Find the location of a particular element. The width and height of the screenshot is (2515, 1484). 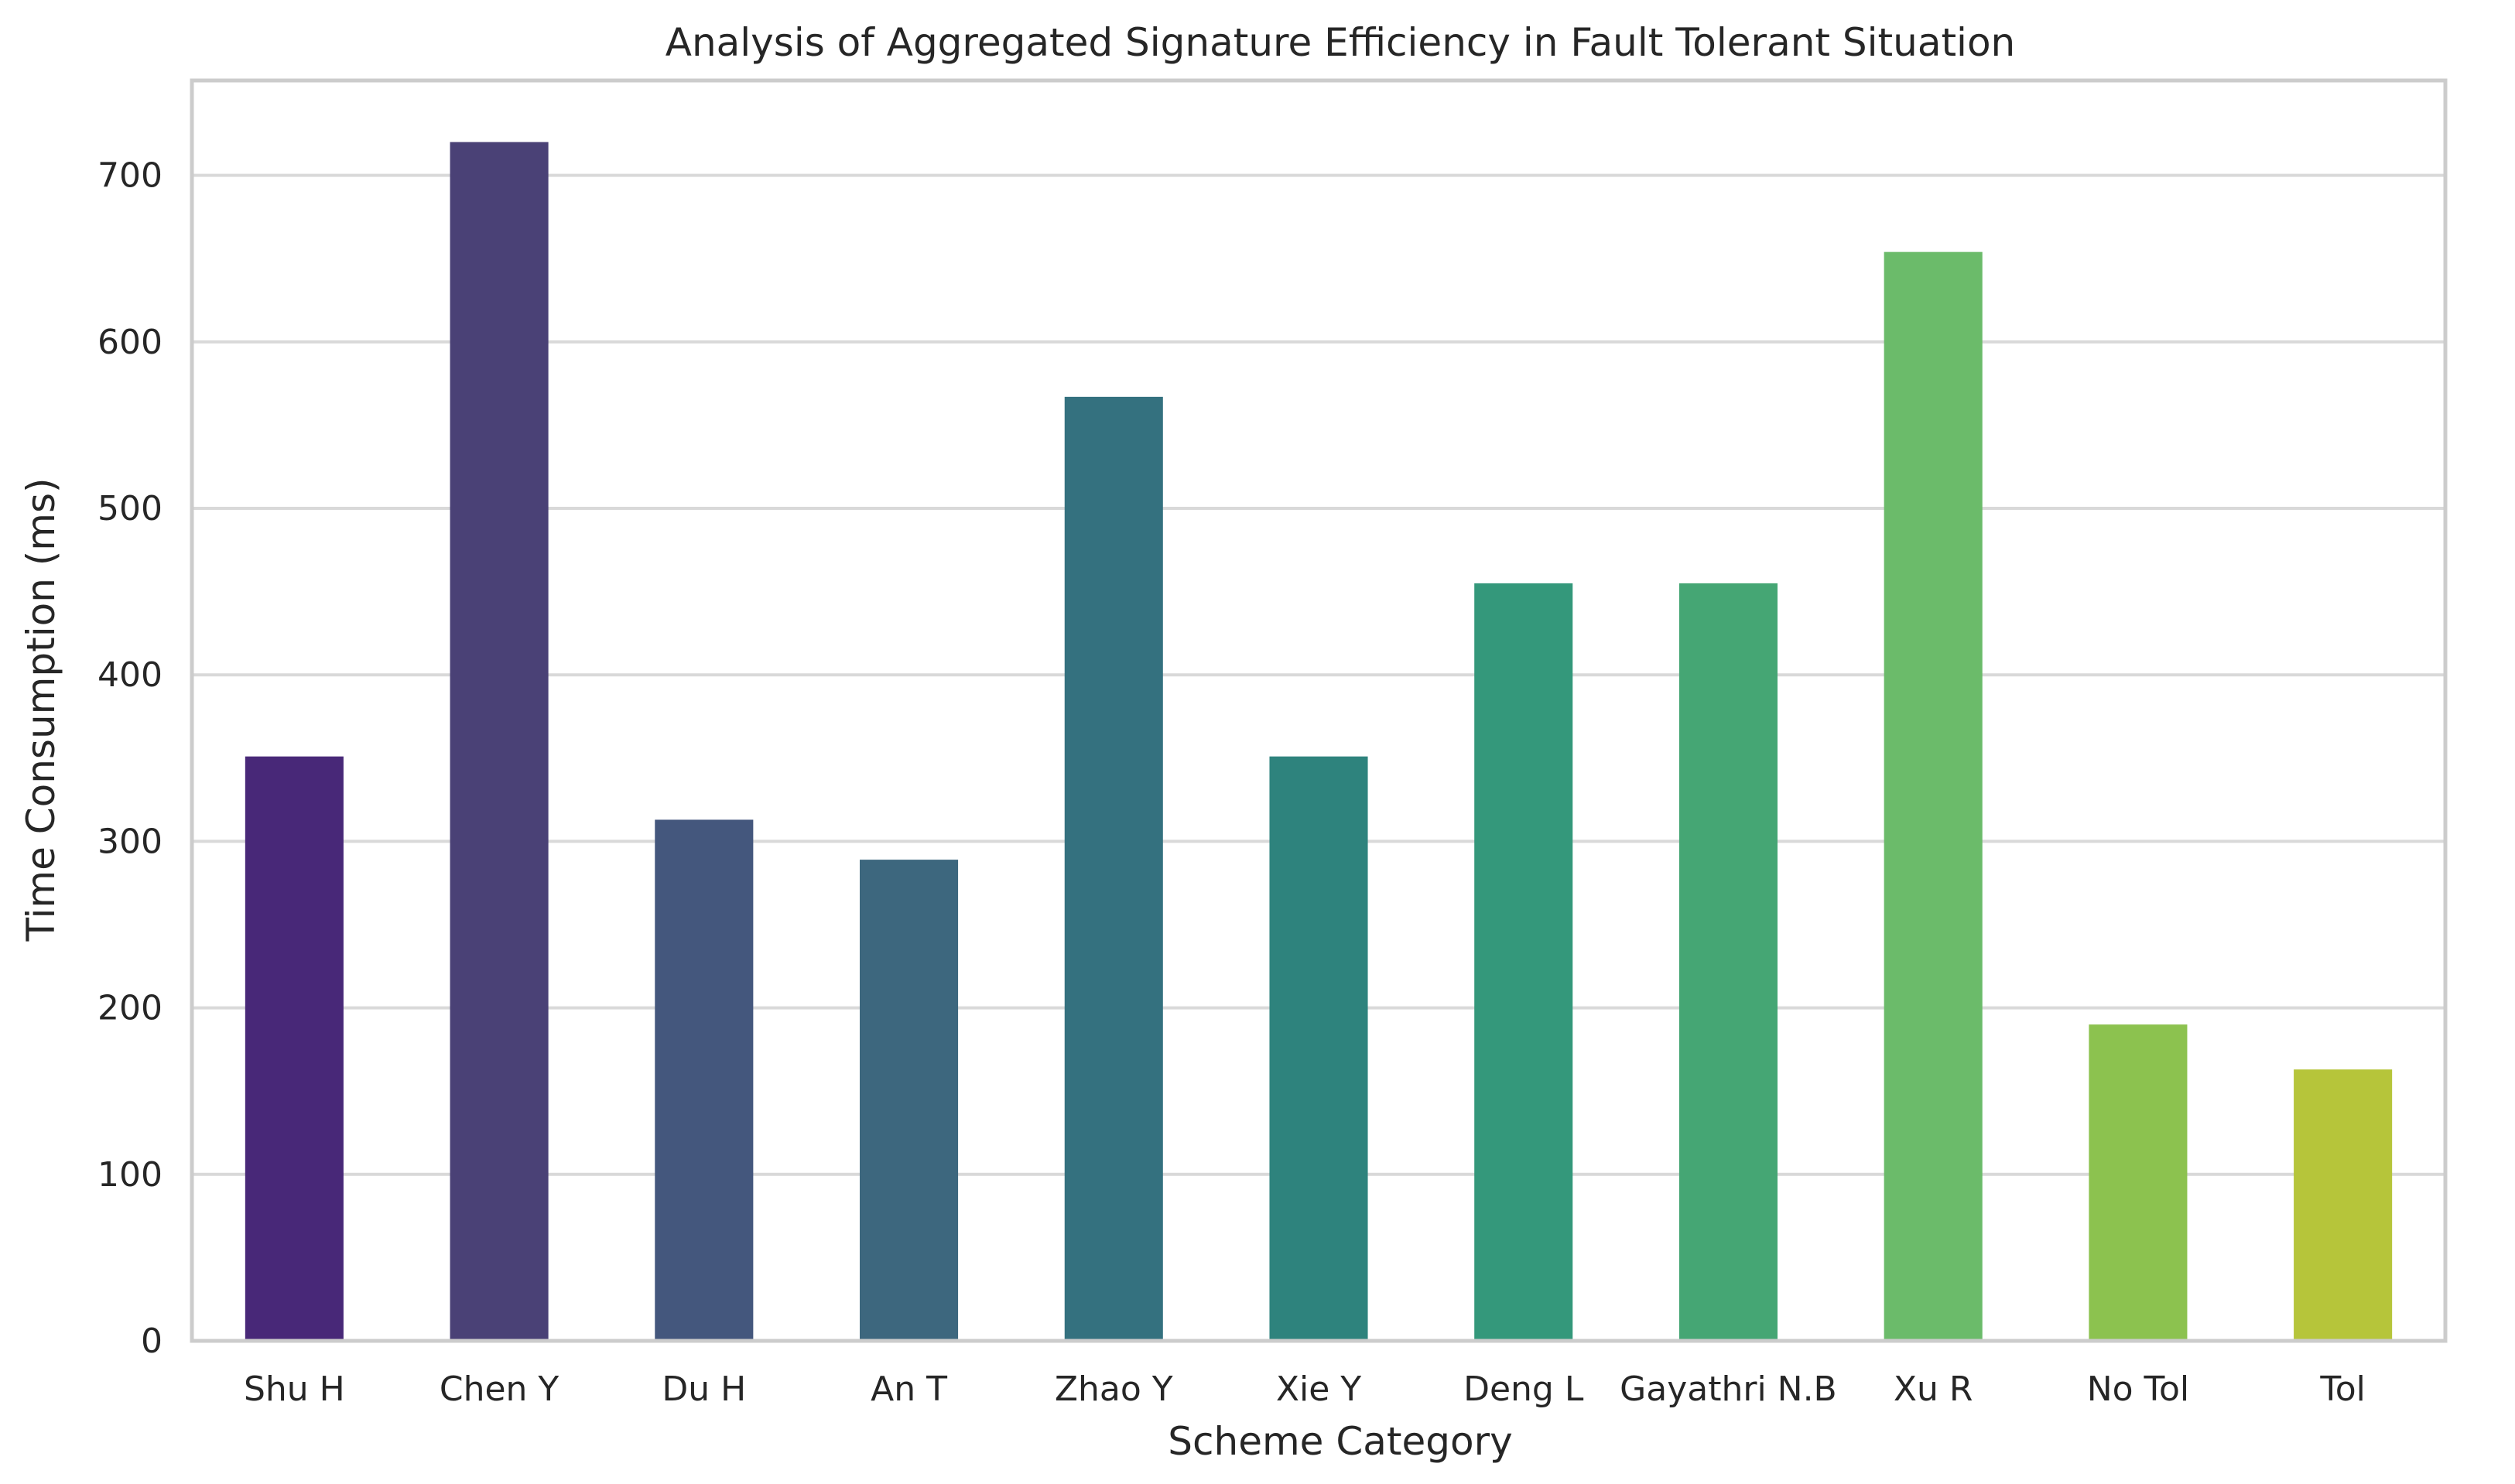

x-tick-label: Du H is located at coordinates (704, 1389).